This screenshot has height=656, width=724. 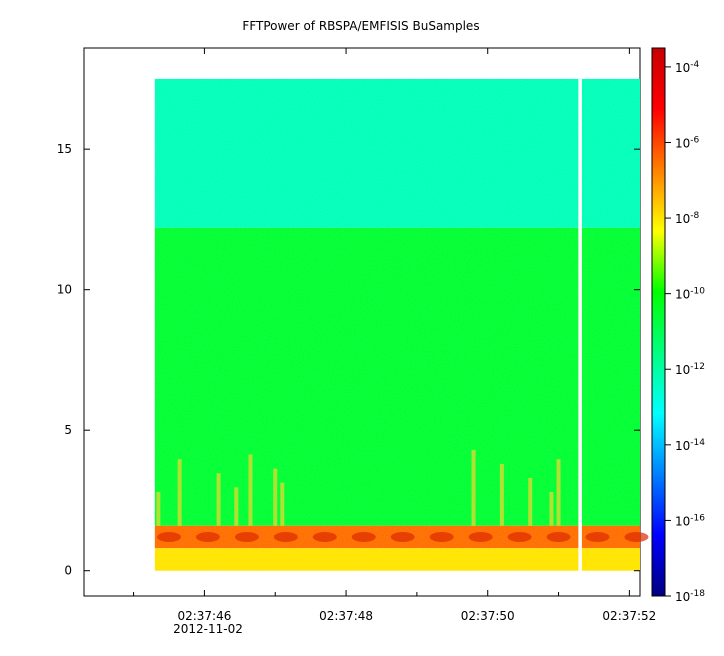 I want to click on colorbar: 10⁻¹⁸ 10⁻¹⁶ 10⁻¹⁴ 10⁻¹² 10⁻¹⁰ 10⁻⁸ 10⁻⁶ 10⁻⁴, so click(x=678, y=325).